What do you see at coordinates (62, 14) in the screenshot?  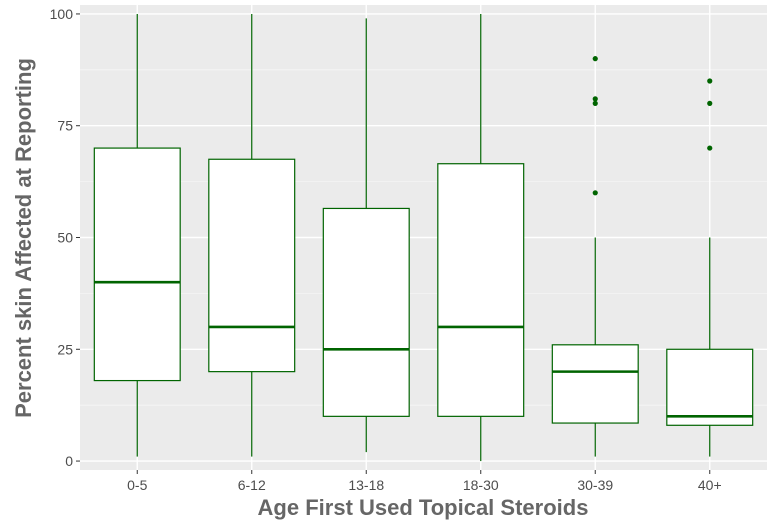 I see `y-tick-label: 100` at bounding box center [62, 14].